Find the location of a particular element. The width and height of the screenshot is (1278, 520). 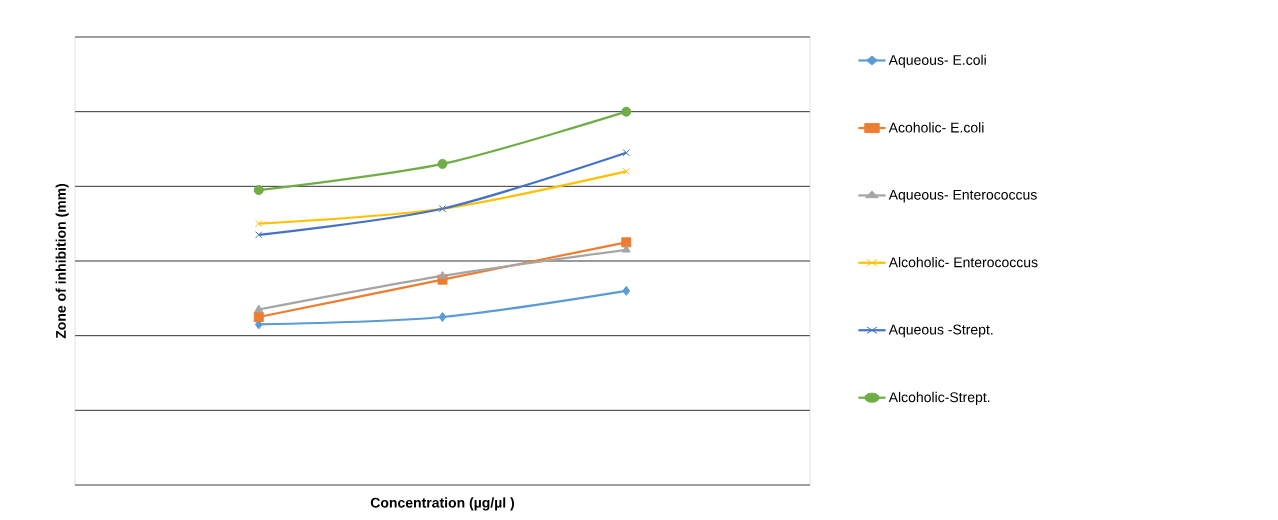

legend-label: Aqueous- Enterococcus is located at coordinates (962, 196).